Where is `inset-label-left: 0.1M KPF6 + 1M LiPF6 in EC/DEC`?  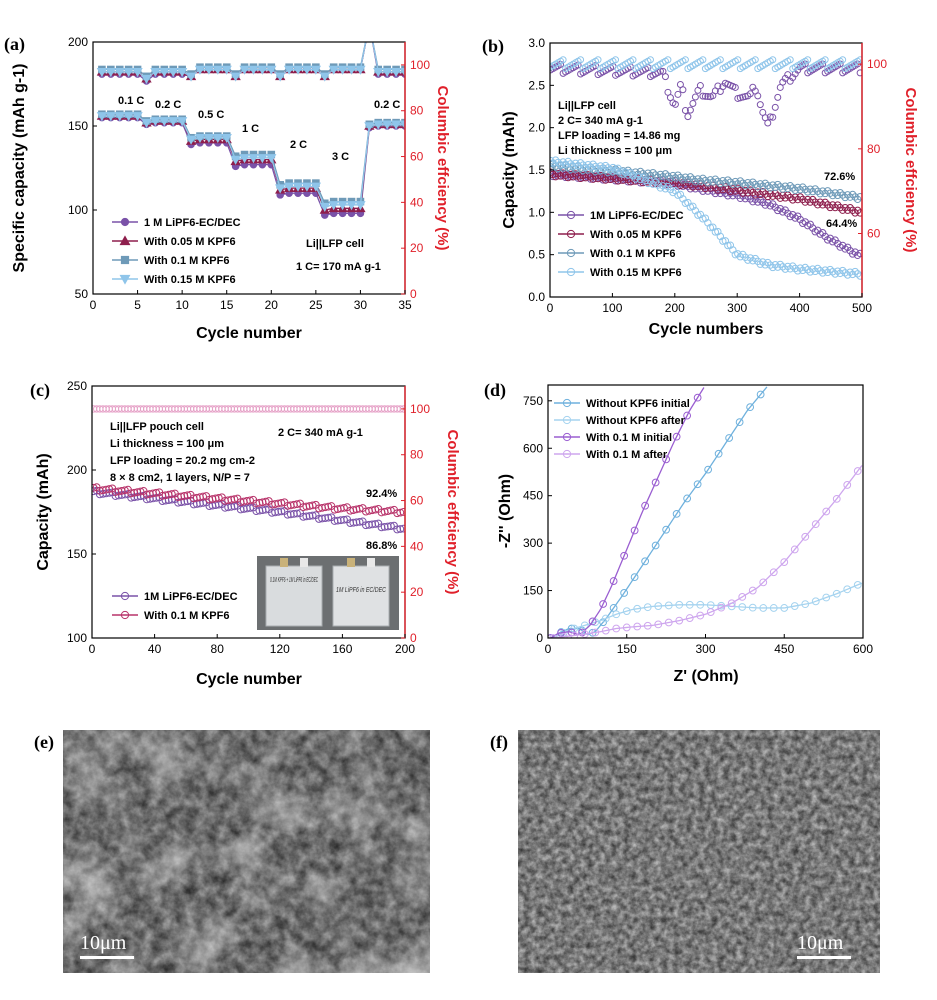 inset-label-left: 0.1M KPF6 + 1M LiPF6 in EC/DEC is located at coordinates (294, 580).